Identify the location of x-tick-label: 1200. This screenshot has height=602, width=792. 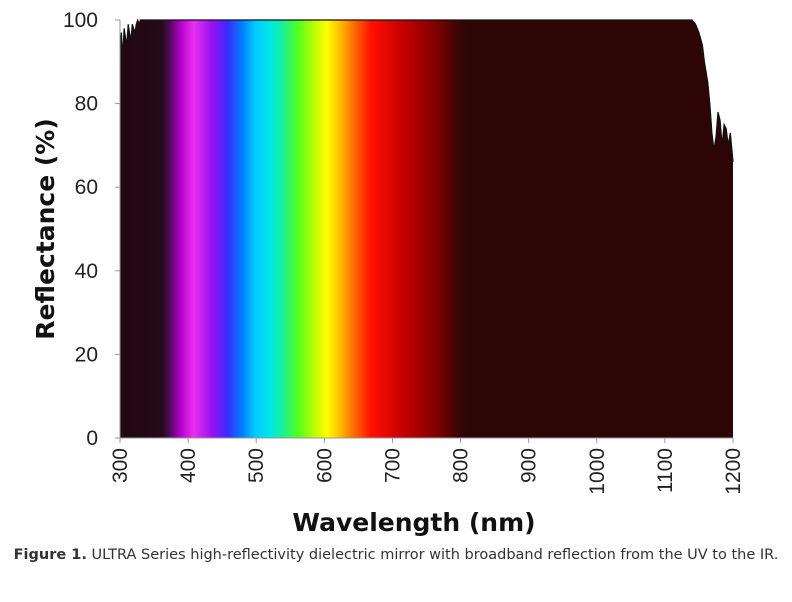
(733, 471).